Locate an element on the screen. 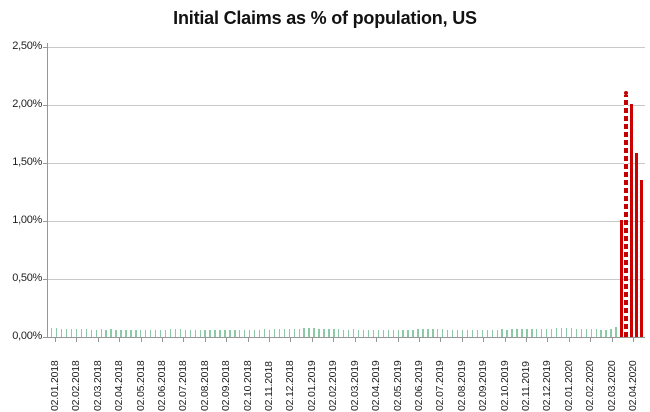  x-axis-label: 02.04.2018 is located at coordinates (119, 385).